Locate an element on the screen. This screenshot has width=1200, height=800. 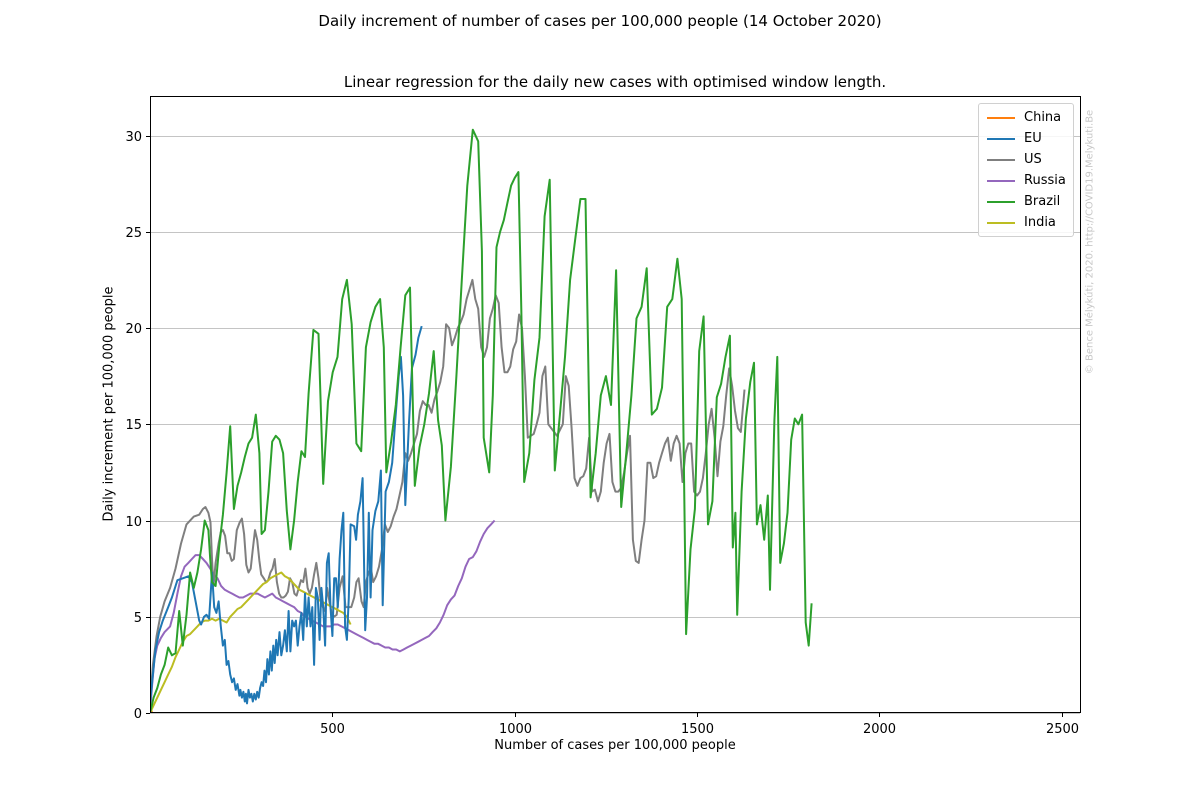
y-tick-label: 25 is located at coordinates (133, 233).